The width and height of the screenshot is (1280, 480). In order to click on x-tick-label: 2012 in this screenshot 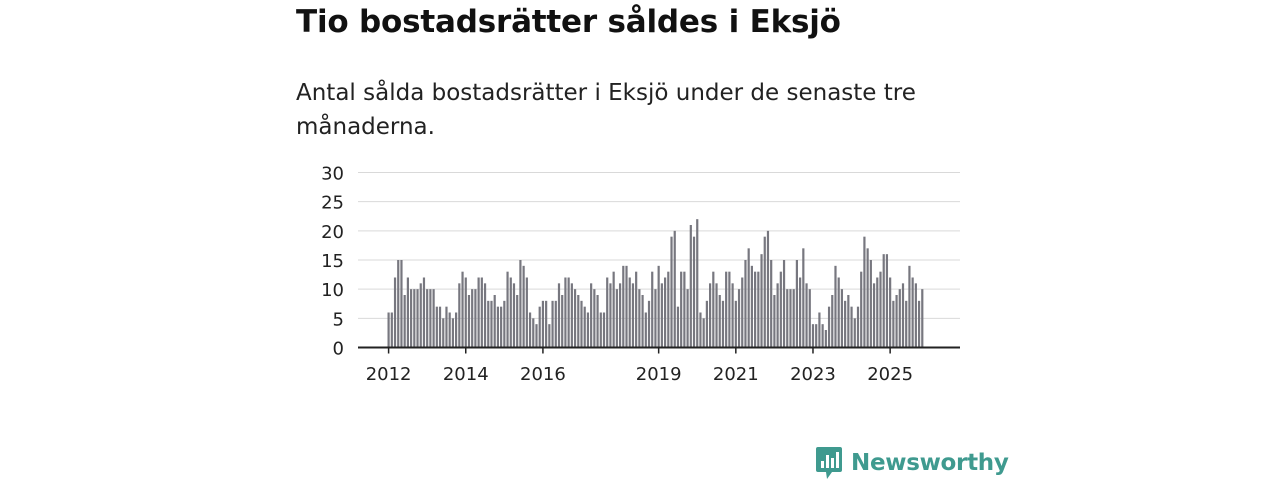, I will do `click(389, 374)`.